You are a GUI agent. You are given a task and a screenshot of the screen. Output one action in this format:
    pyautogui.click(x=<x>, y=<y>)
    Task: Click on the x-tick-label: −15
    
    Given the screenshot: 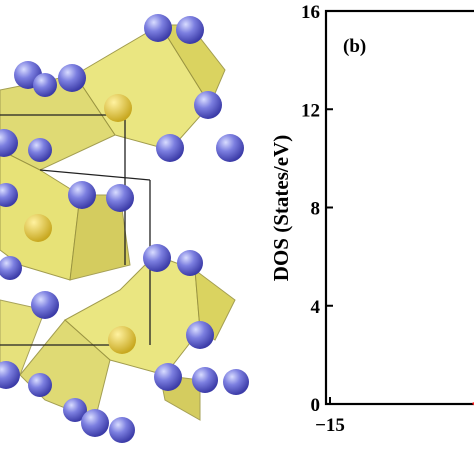 What is the action you would take?
    pyautogui.click(x=330, y=425)
    